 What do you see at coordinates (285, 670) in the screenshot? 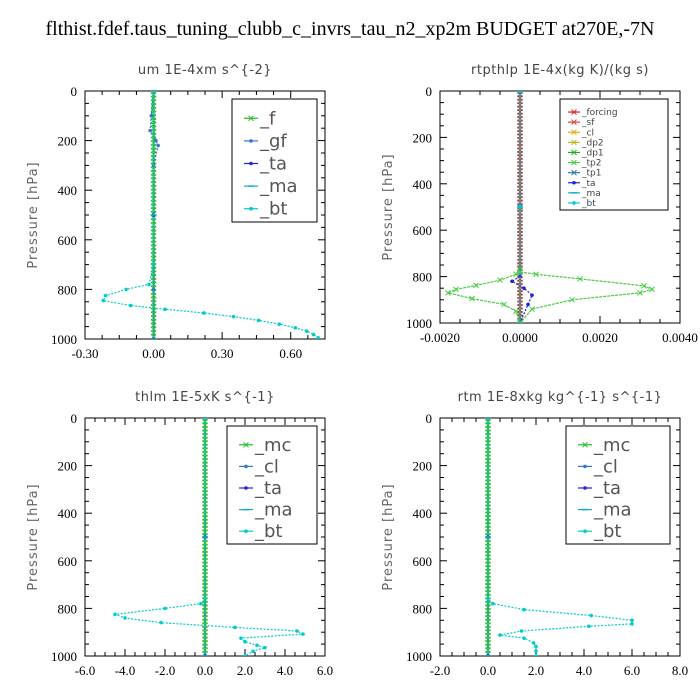
I see `x-tick-label: 4.0` at bounding box center [285, 670].